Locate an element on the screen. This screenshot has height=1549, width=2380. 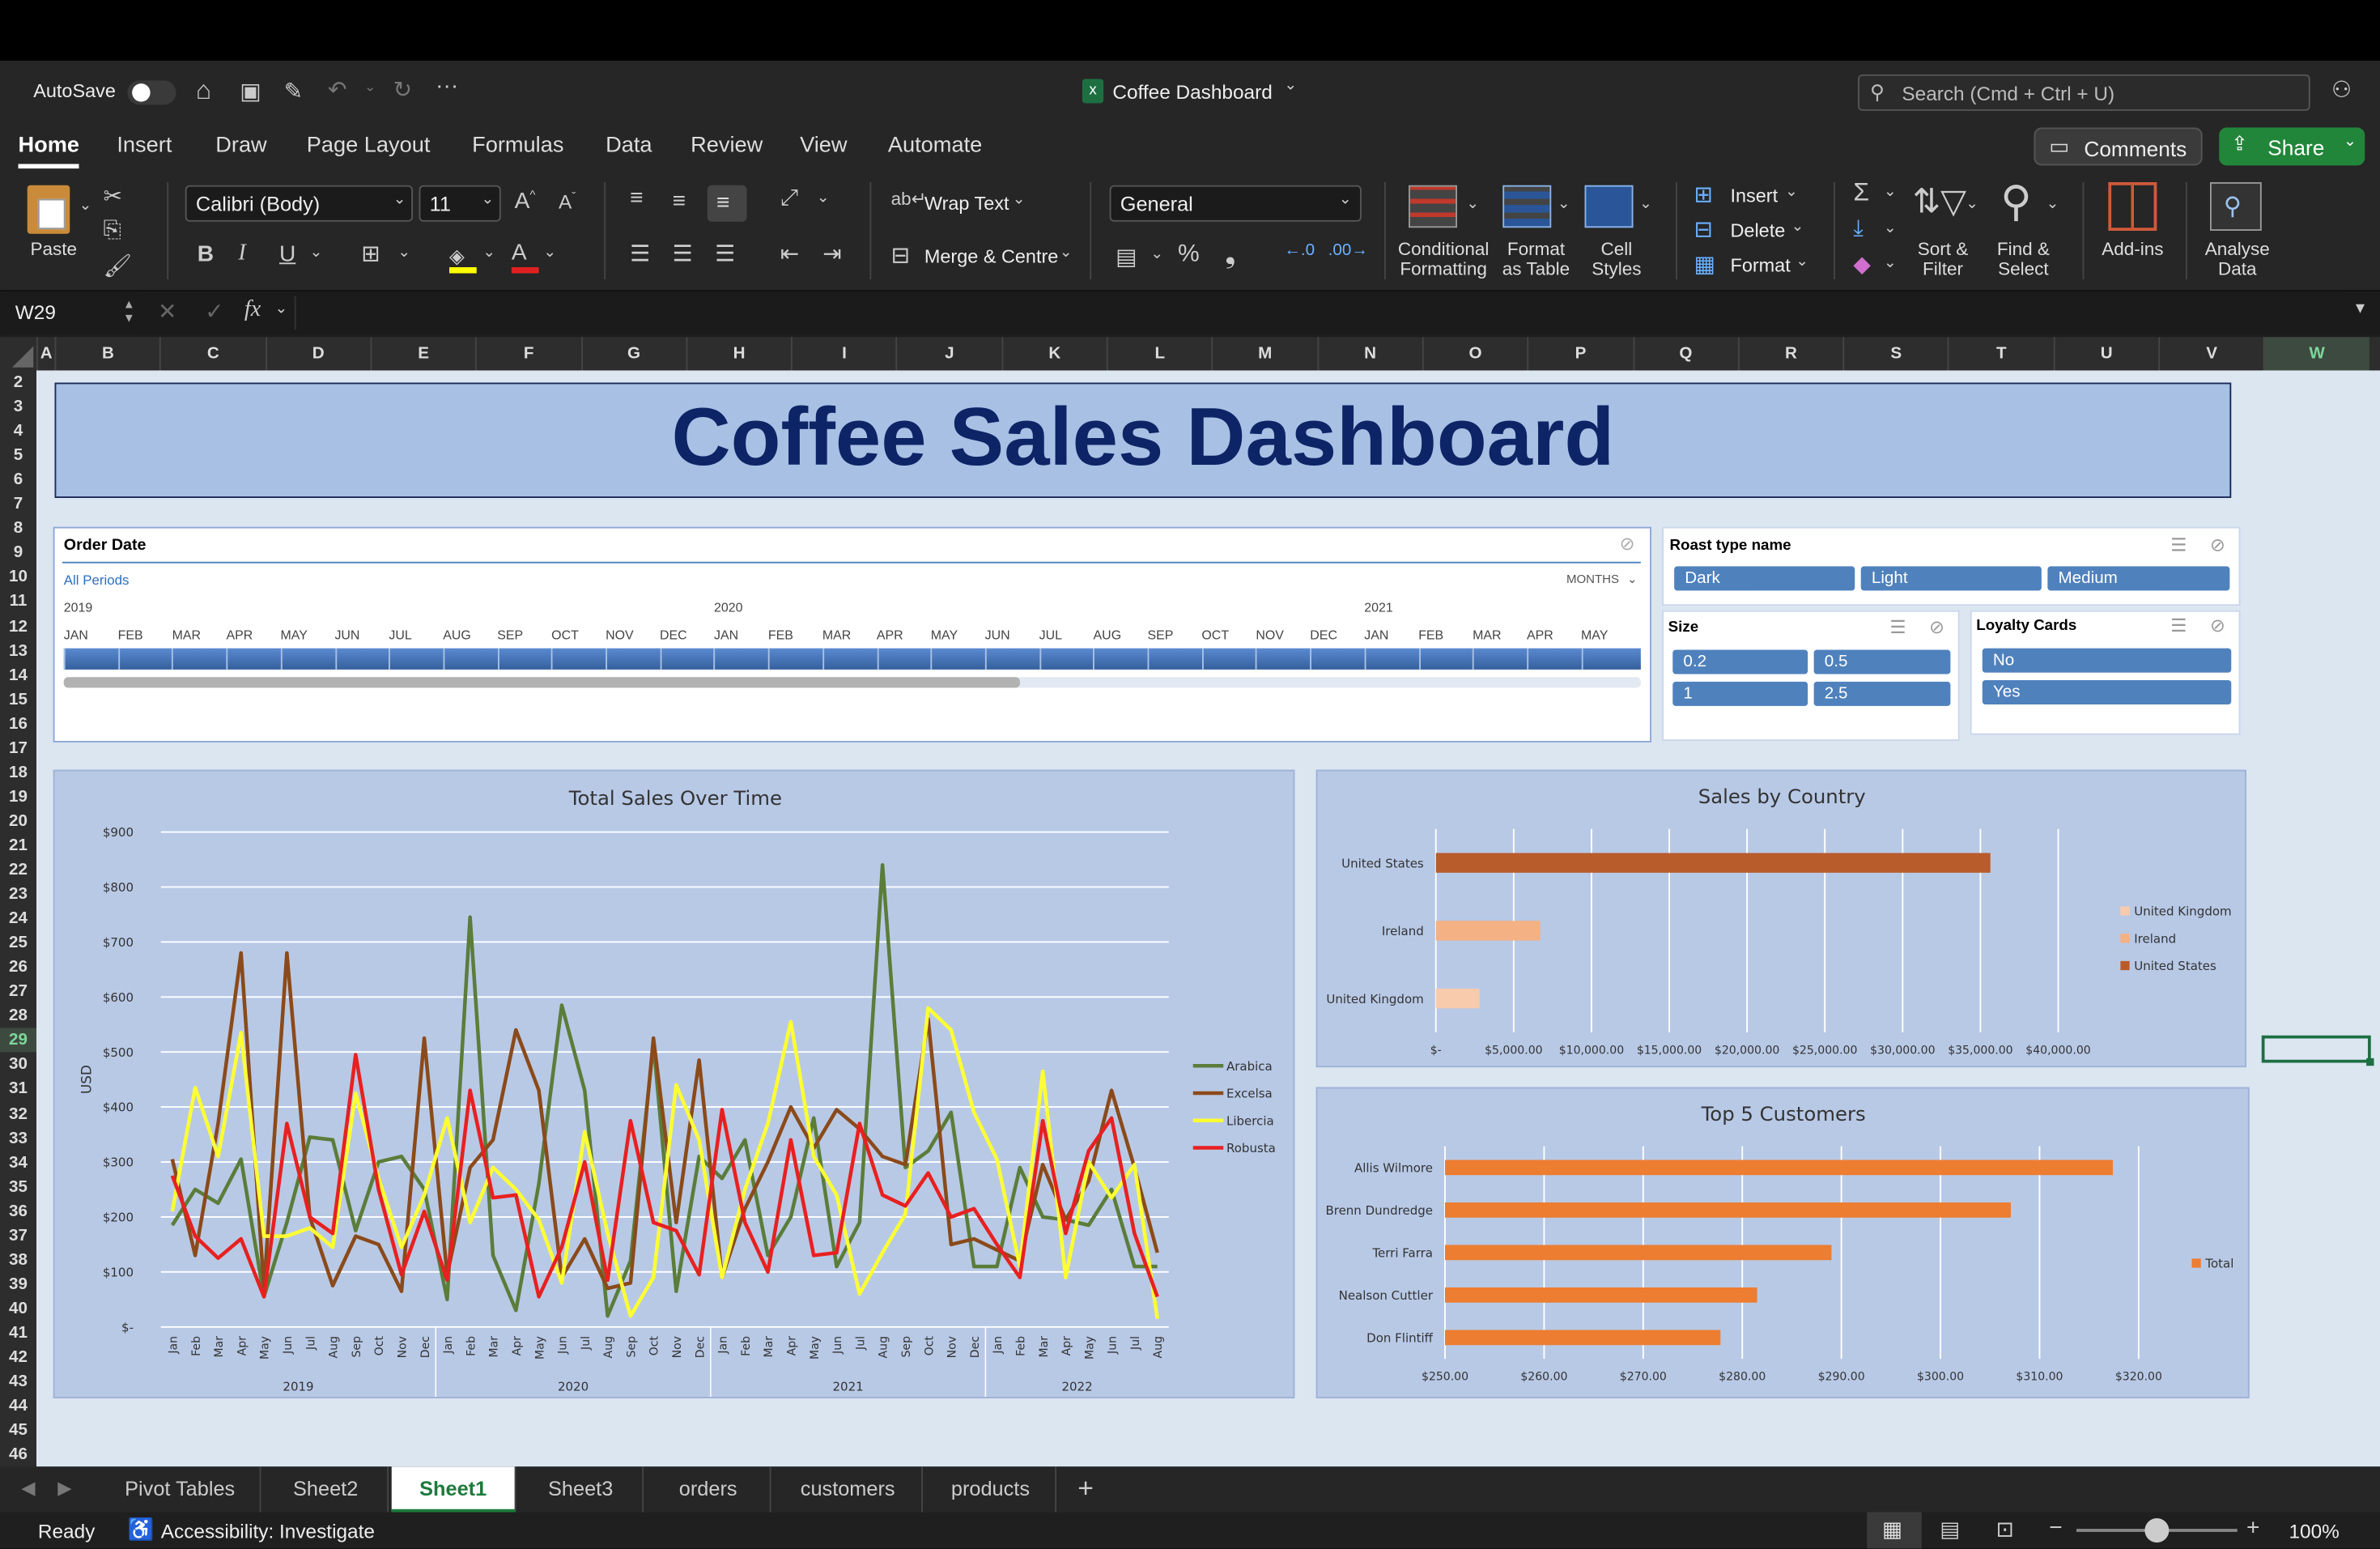
comma-style-icon: ❟ is located at coordinates (1230, 253).